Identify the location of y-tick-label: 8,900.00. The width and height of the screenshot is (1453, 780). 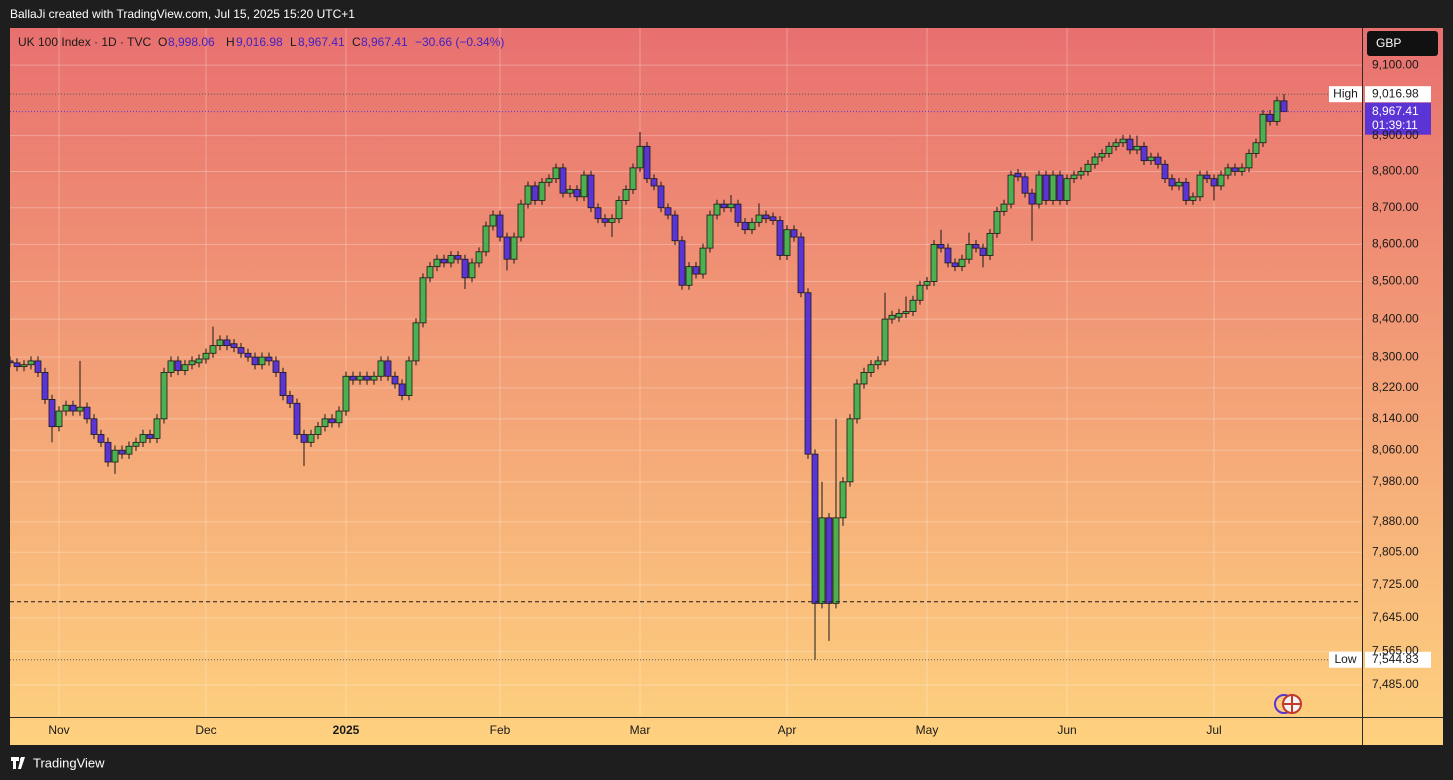
(1395, 135).